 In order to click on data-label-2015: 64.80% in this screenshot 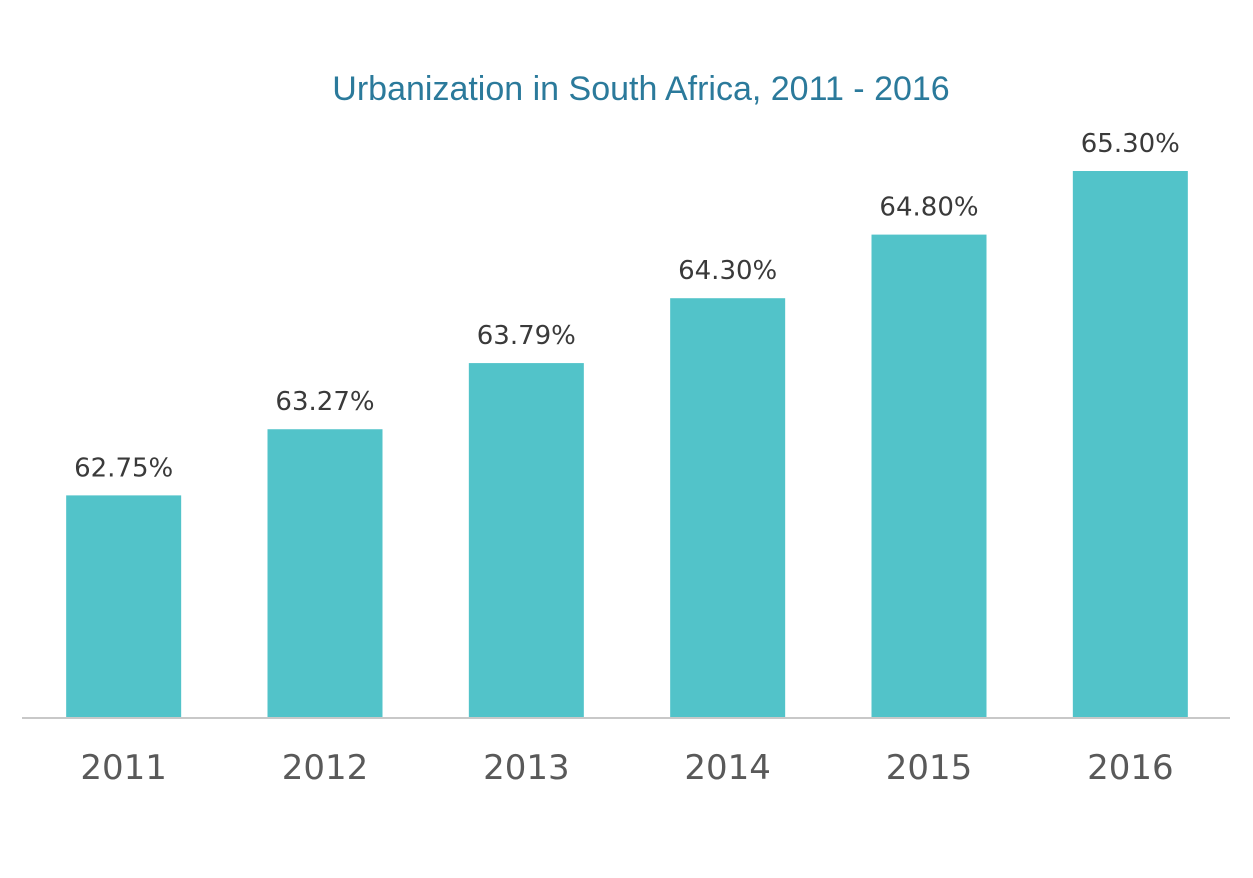, I will do `click(928, 208)`.